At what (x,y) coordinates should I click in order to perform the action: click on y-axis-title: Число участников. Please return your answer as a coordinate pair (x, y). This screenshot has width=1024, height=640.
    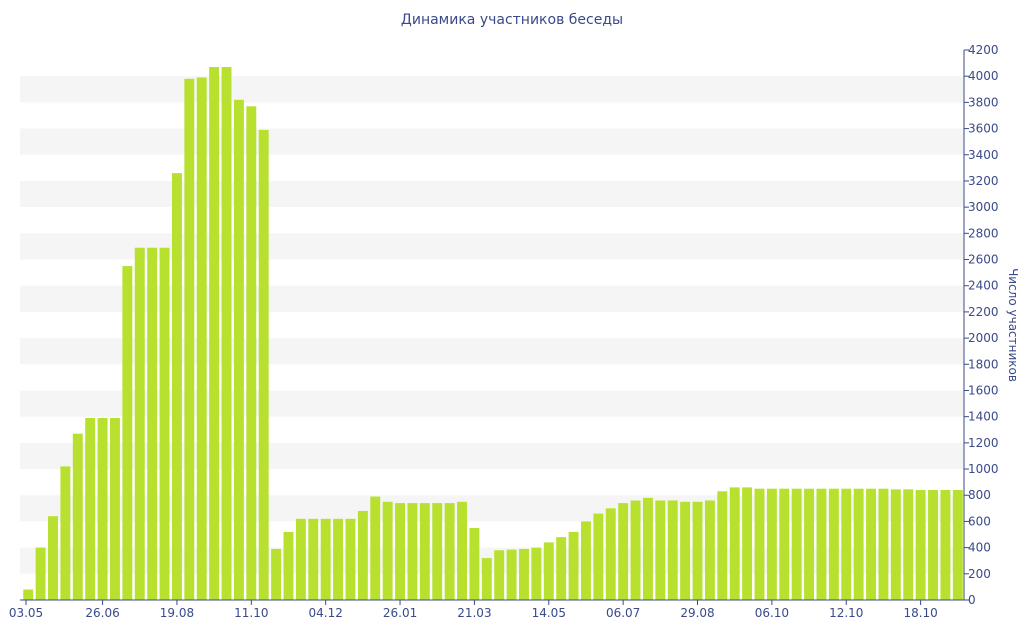
    Looking at the image, I should click on (1013, 325).